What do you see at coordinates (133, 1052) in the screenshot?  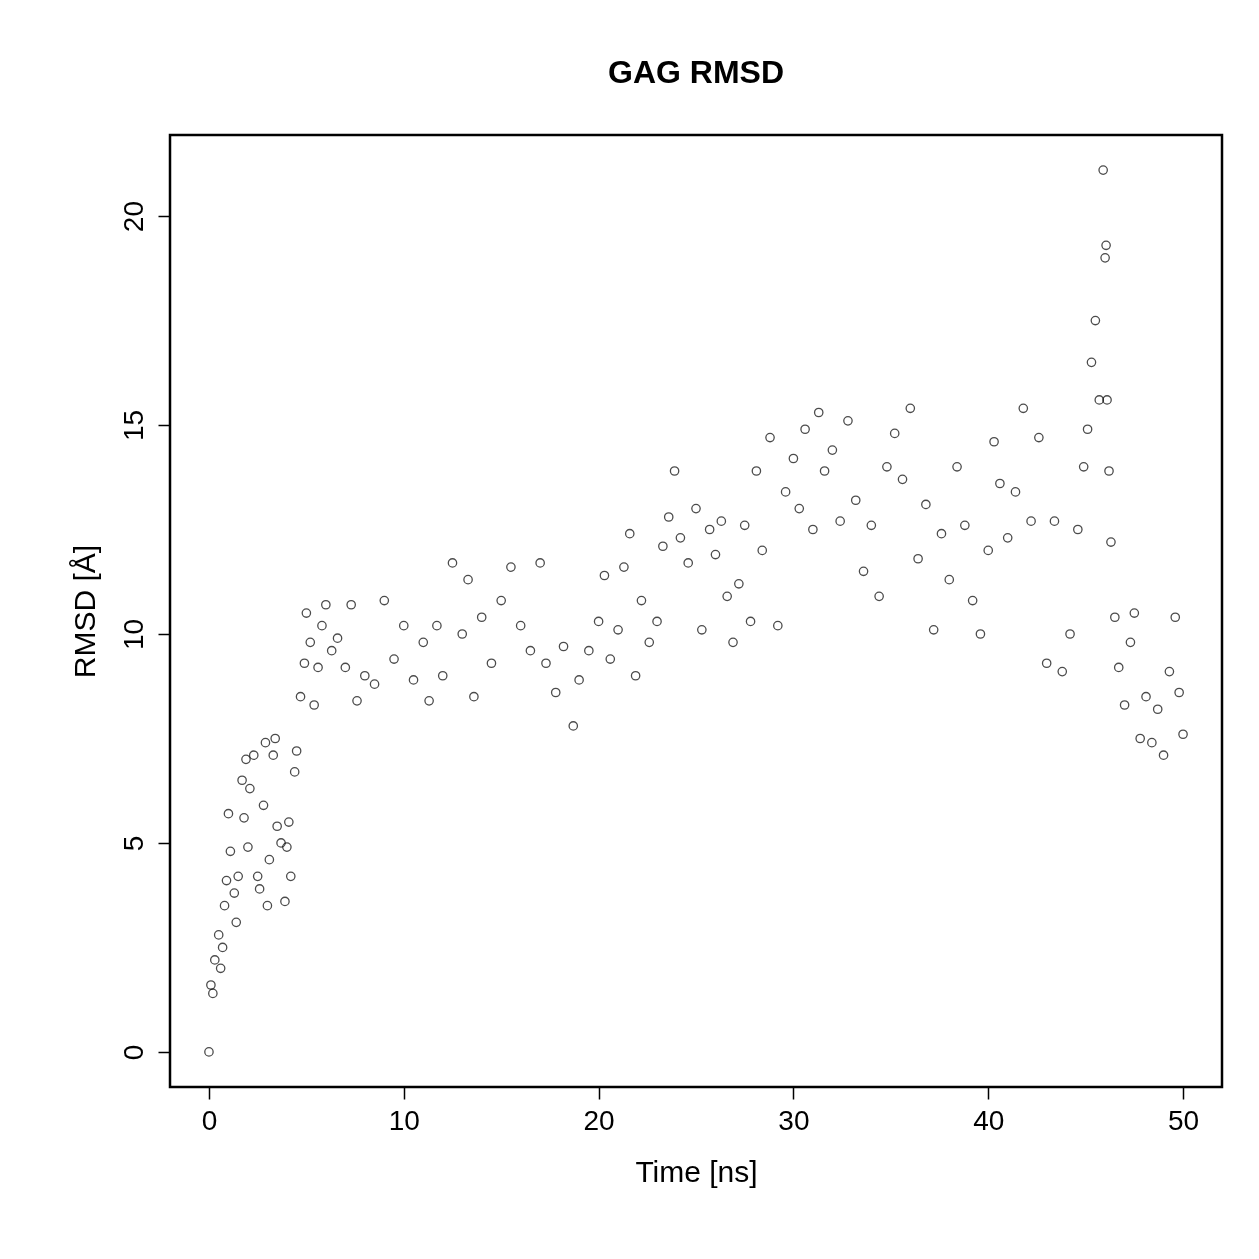 I see `y-tick-label: 0` at bounding box center [133, 1052].